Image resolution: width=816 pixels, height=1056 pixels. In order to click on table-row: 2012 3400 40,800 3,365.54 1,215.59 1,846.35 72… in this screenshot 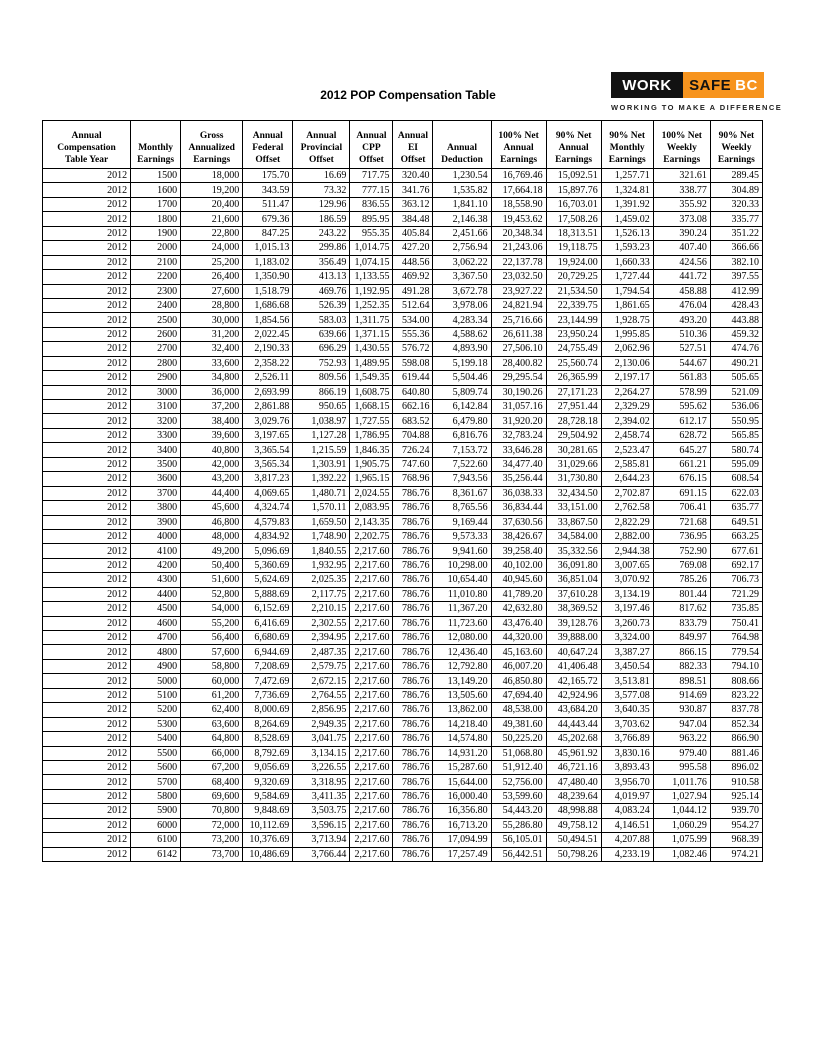, I will do `click(402, 450)`.